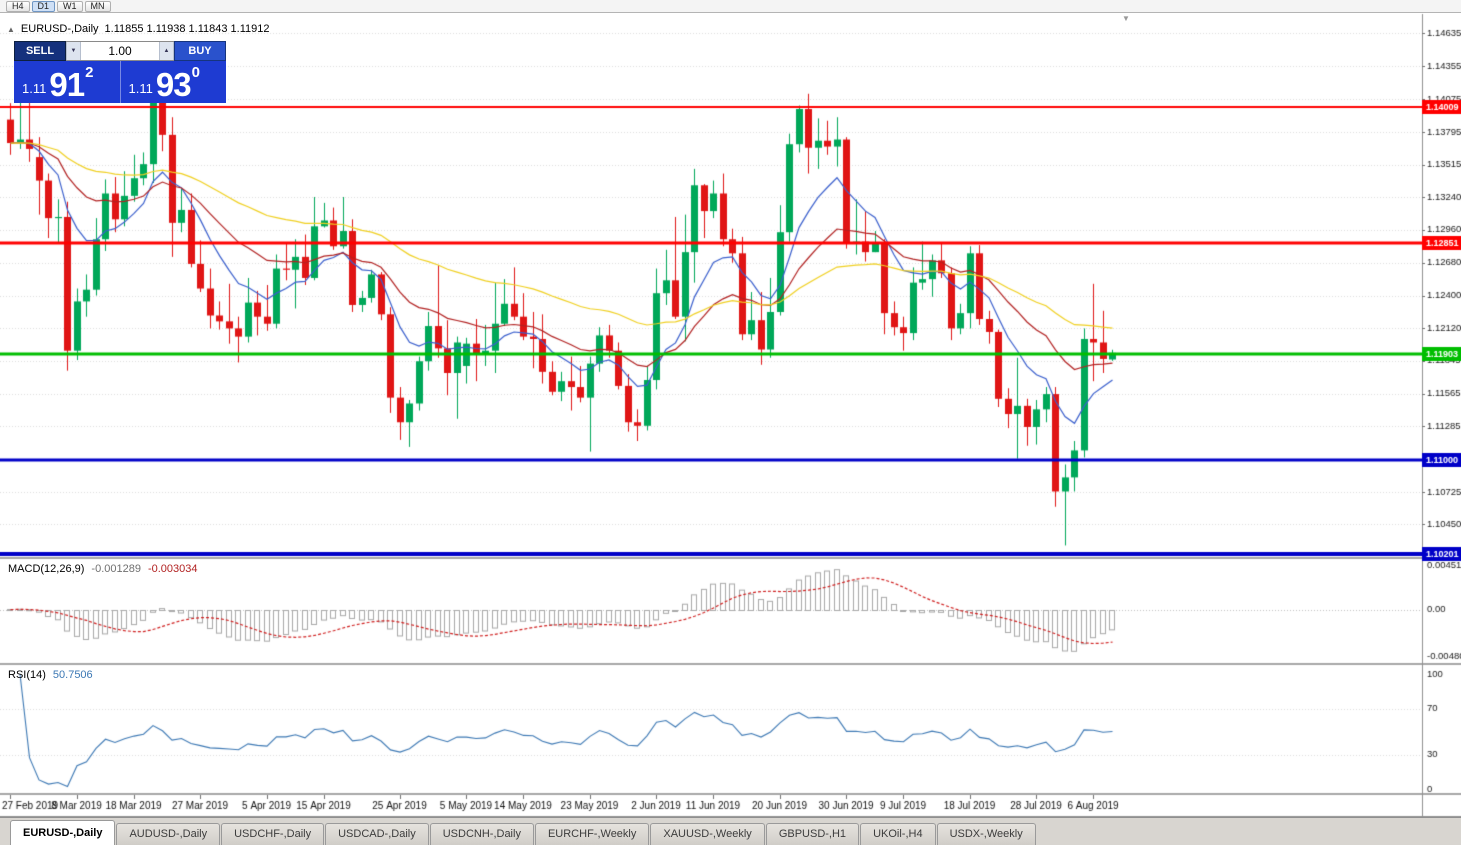 The height and width of the screenshot is (845, 1461). I want to click on tab-usdcnh-daily: USDCNH-,Daily, so click(481, 834).